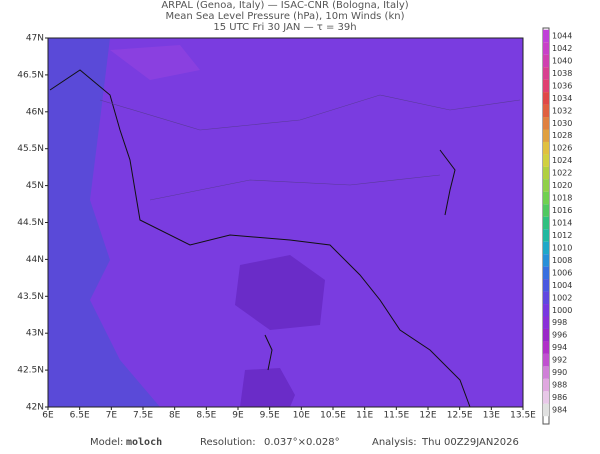  What do you see at coordinates (35, 39) in the screenshot?
I see `lat-label: 47N` at bounding box center [35, 39].